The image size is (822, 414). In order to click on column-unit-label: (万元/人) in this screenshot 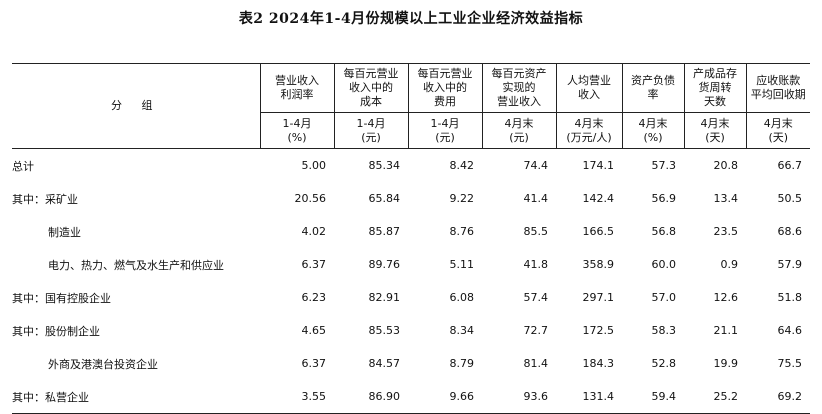, I will do `click(589, 137)`.